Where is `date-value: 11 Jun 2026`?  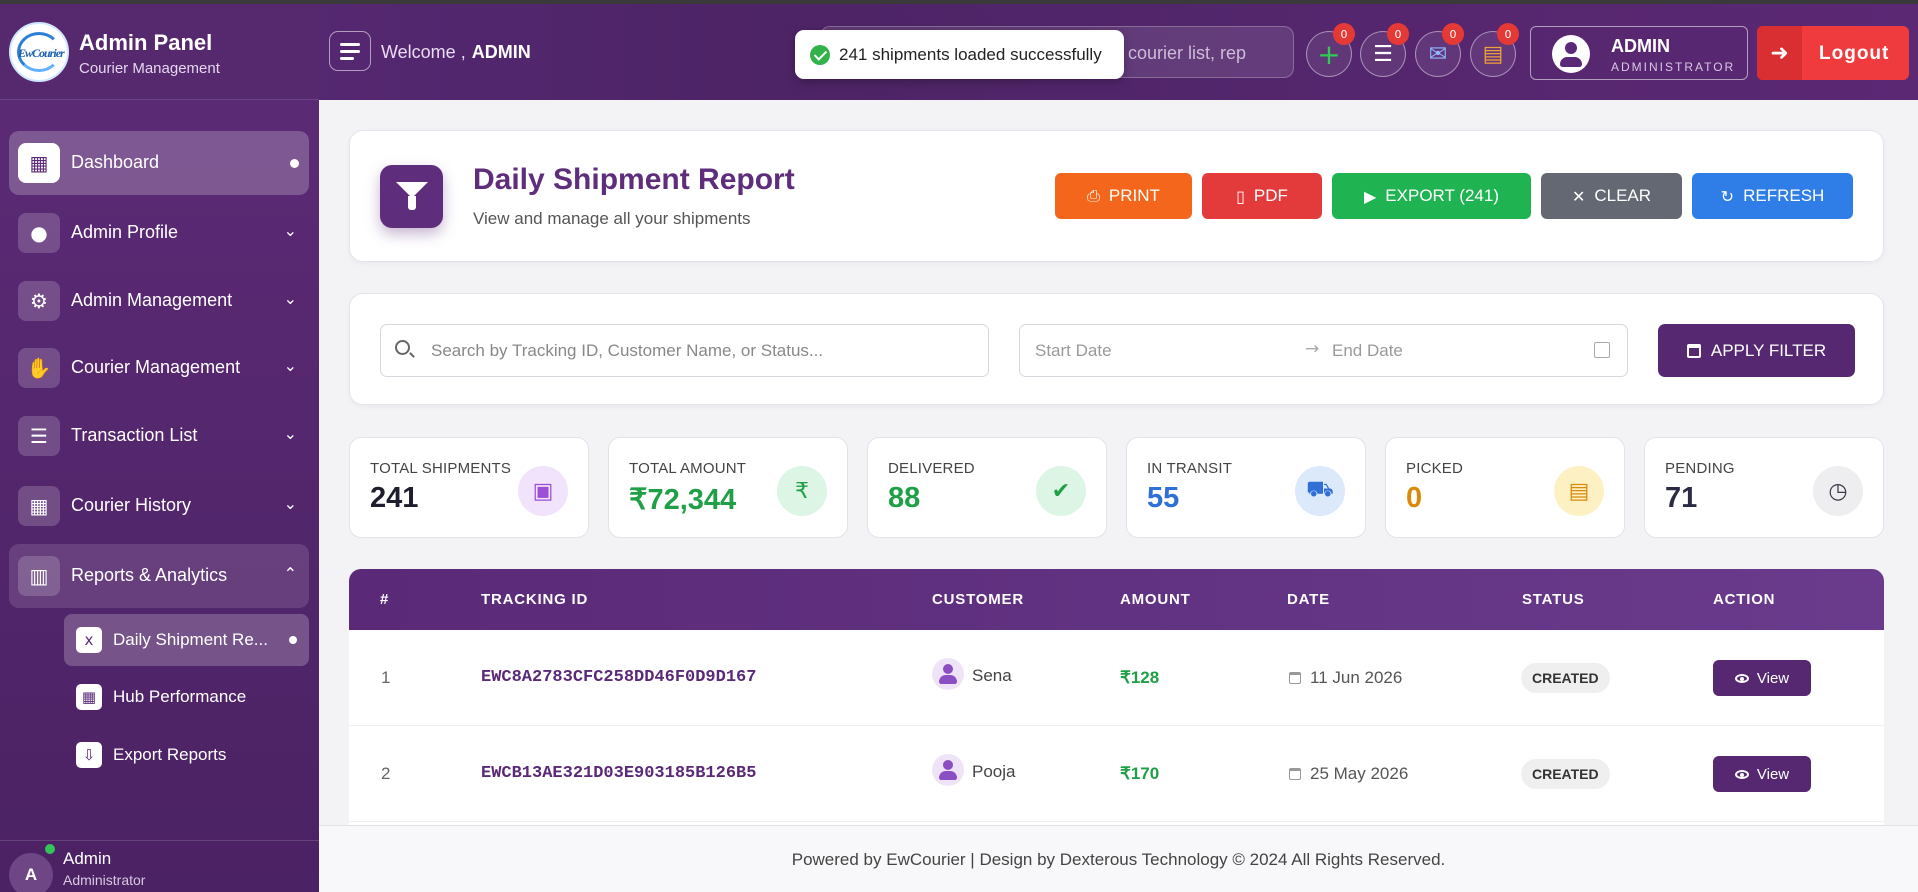
date-value: 11 Jun 2026 is located at coordinates (1356, 677).